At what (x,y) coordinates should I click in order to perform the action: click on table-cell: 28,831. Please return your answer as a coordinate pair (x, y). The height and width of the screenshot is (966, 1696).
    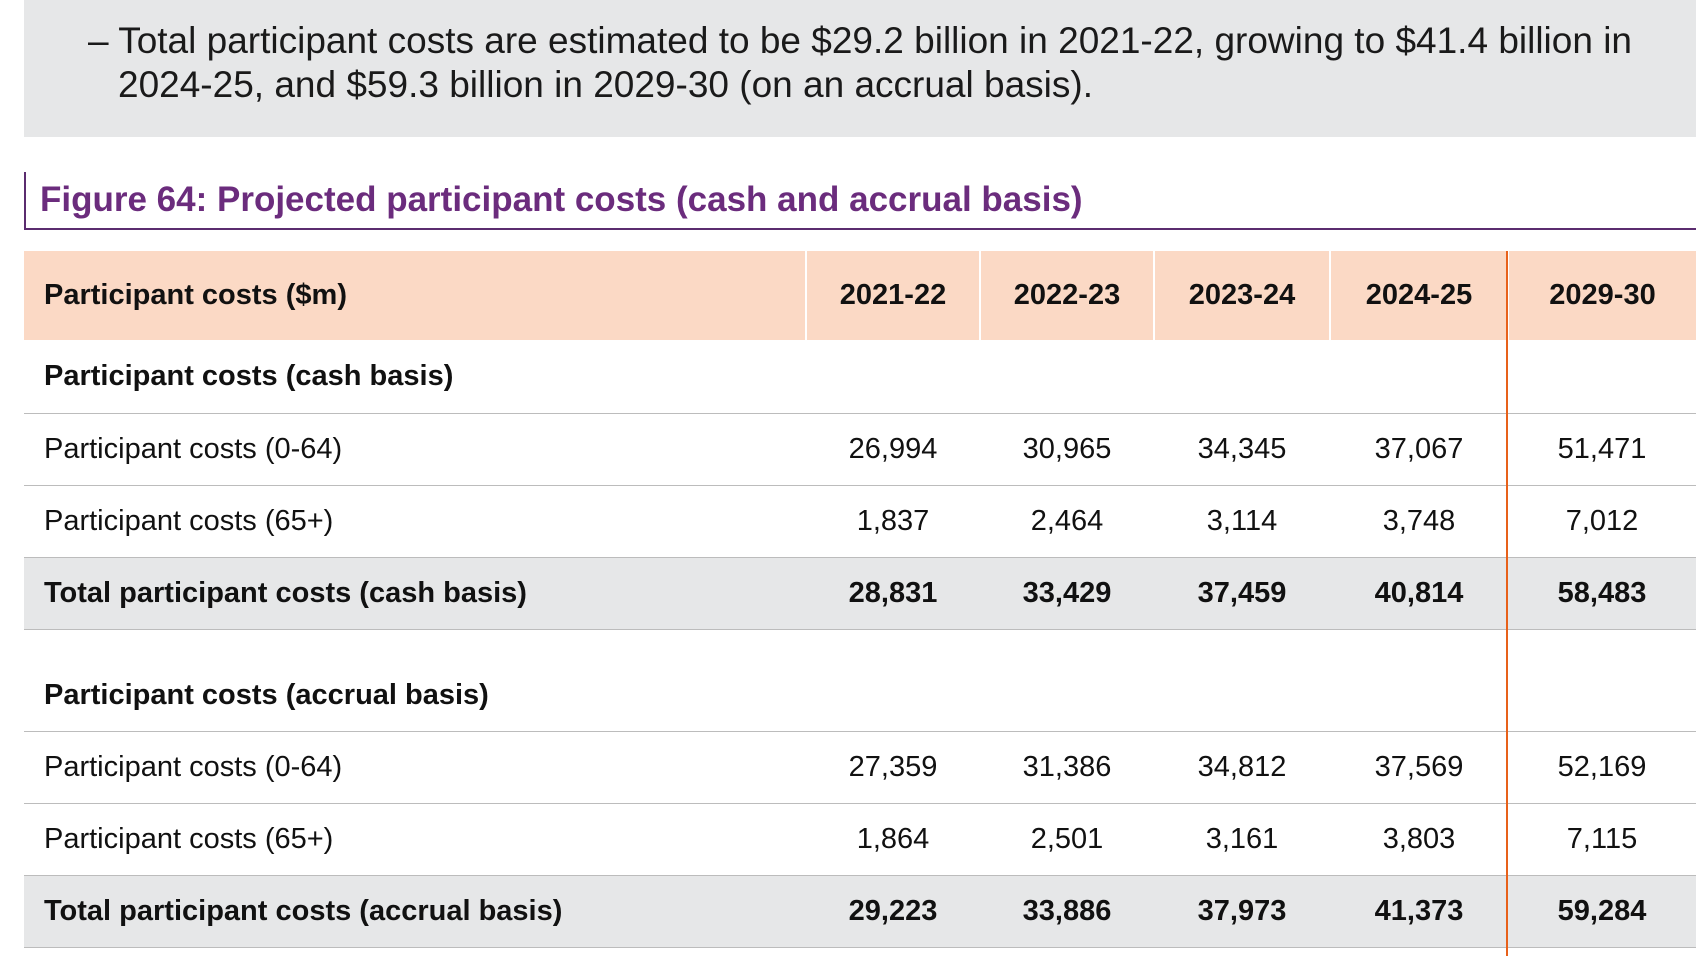
    Looking at the image, I should click on (893, 593).